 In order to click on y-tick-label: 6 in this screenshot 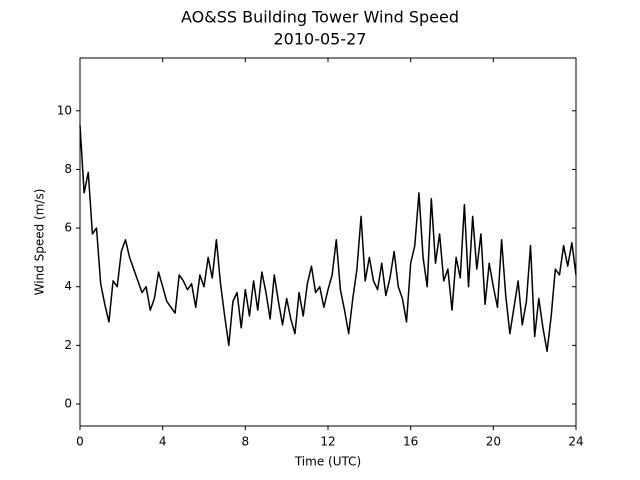, I will do `click(68, 228)`.